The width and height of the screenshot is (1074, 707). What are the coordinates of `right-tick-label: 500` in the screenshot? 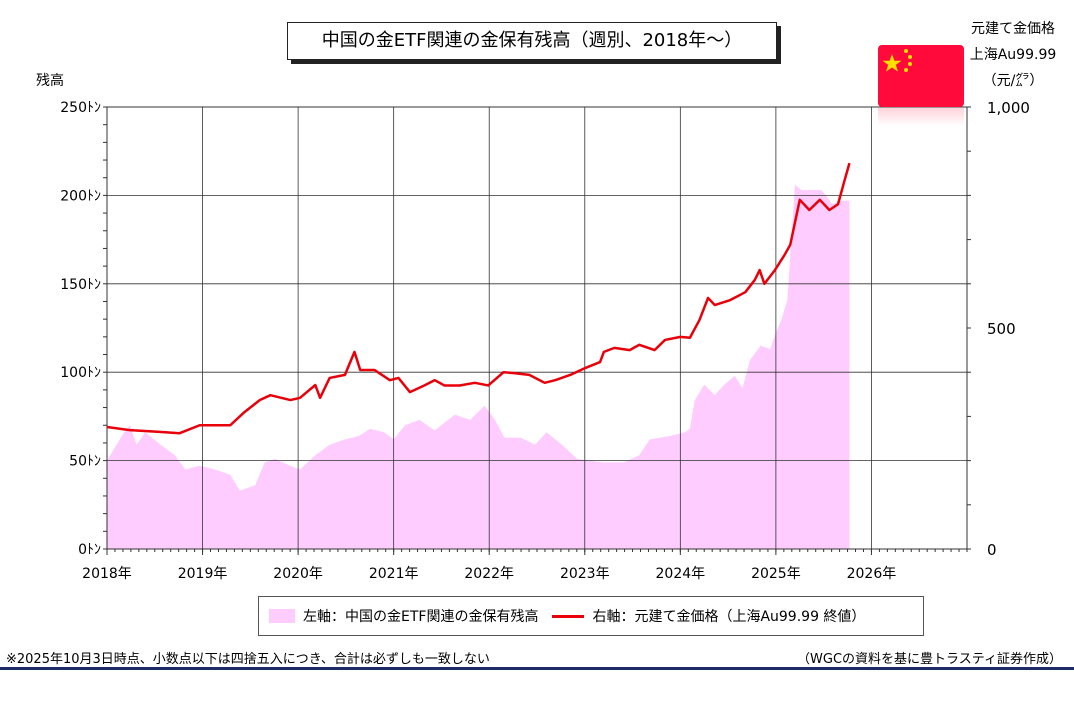 It's located at (1001, 329).